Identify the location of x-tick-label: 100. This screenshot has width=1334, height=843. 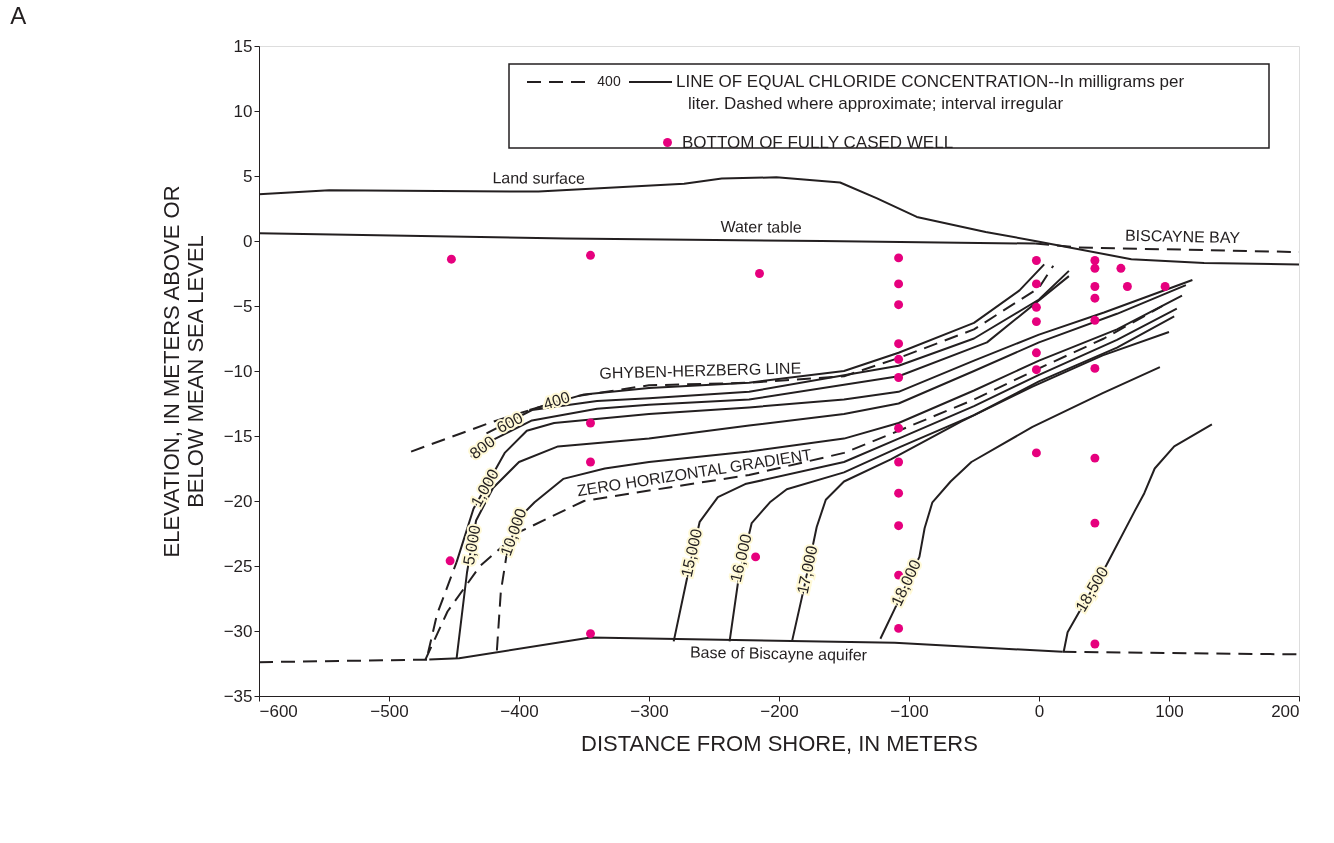
(1169, 711).